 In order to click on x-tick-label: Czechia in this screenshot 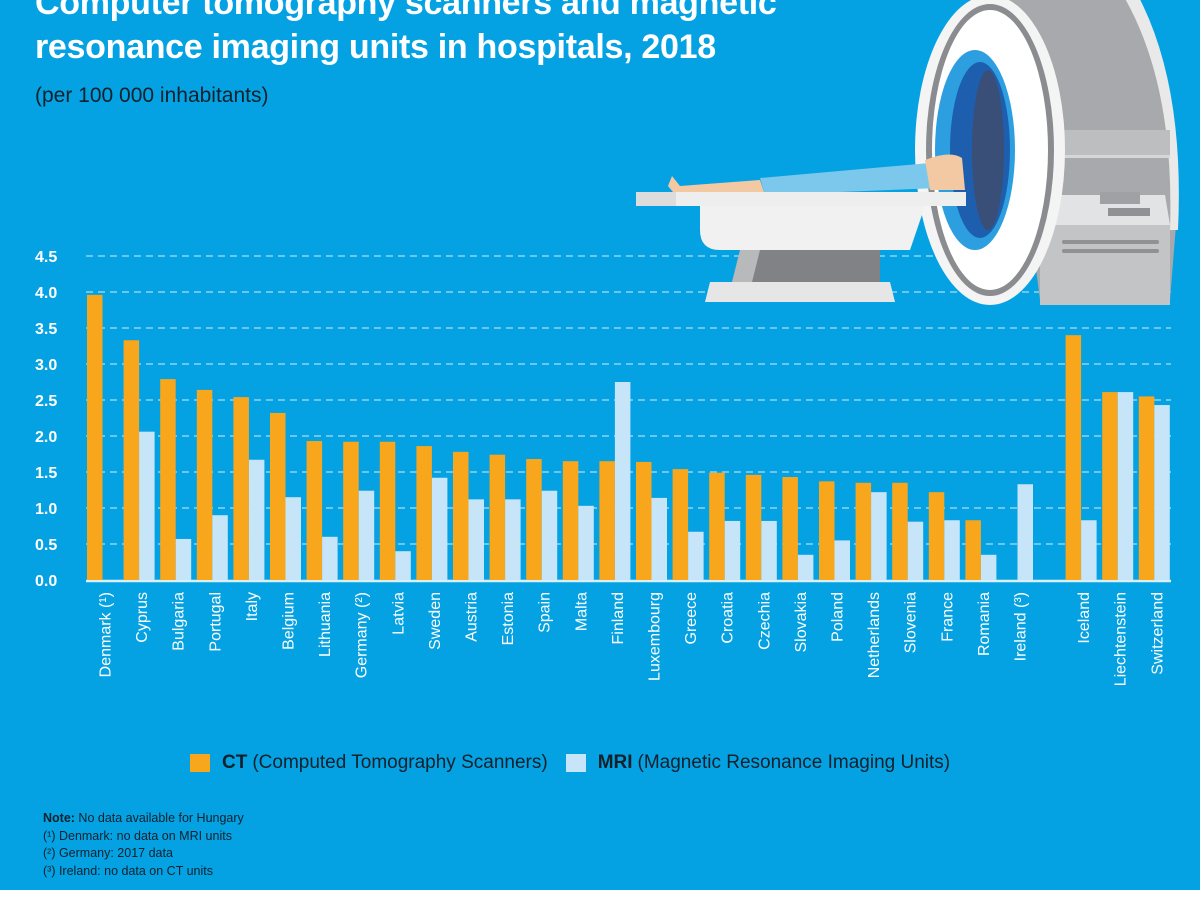, I will do `click(764, 621)`.